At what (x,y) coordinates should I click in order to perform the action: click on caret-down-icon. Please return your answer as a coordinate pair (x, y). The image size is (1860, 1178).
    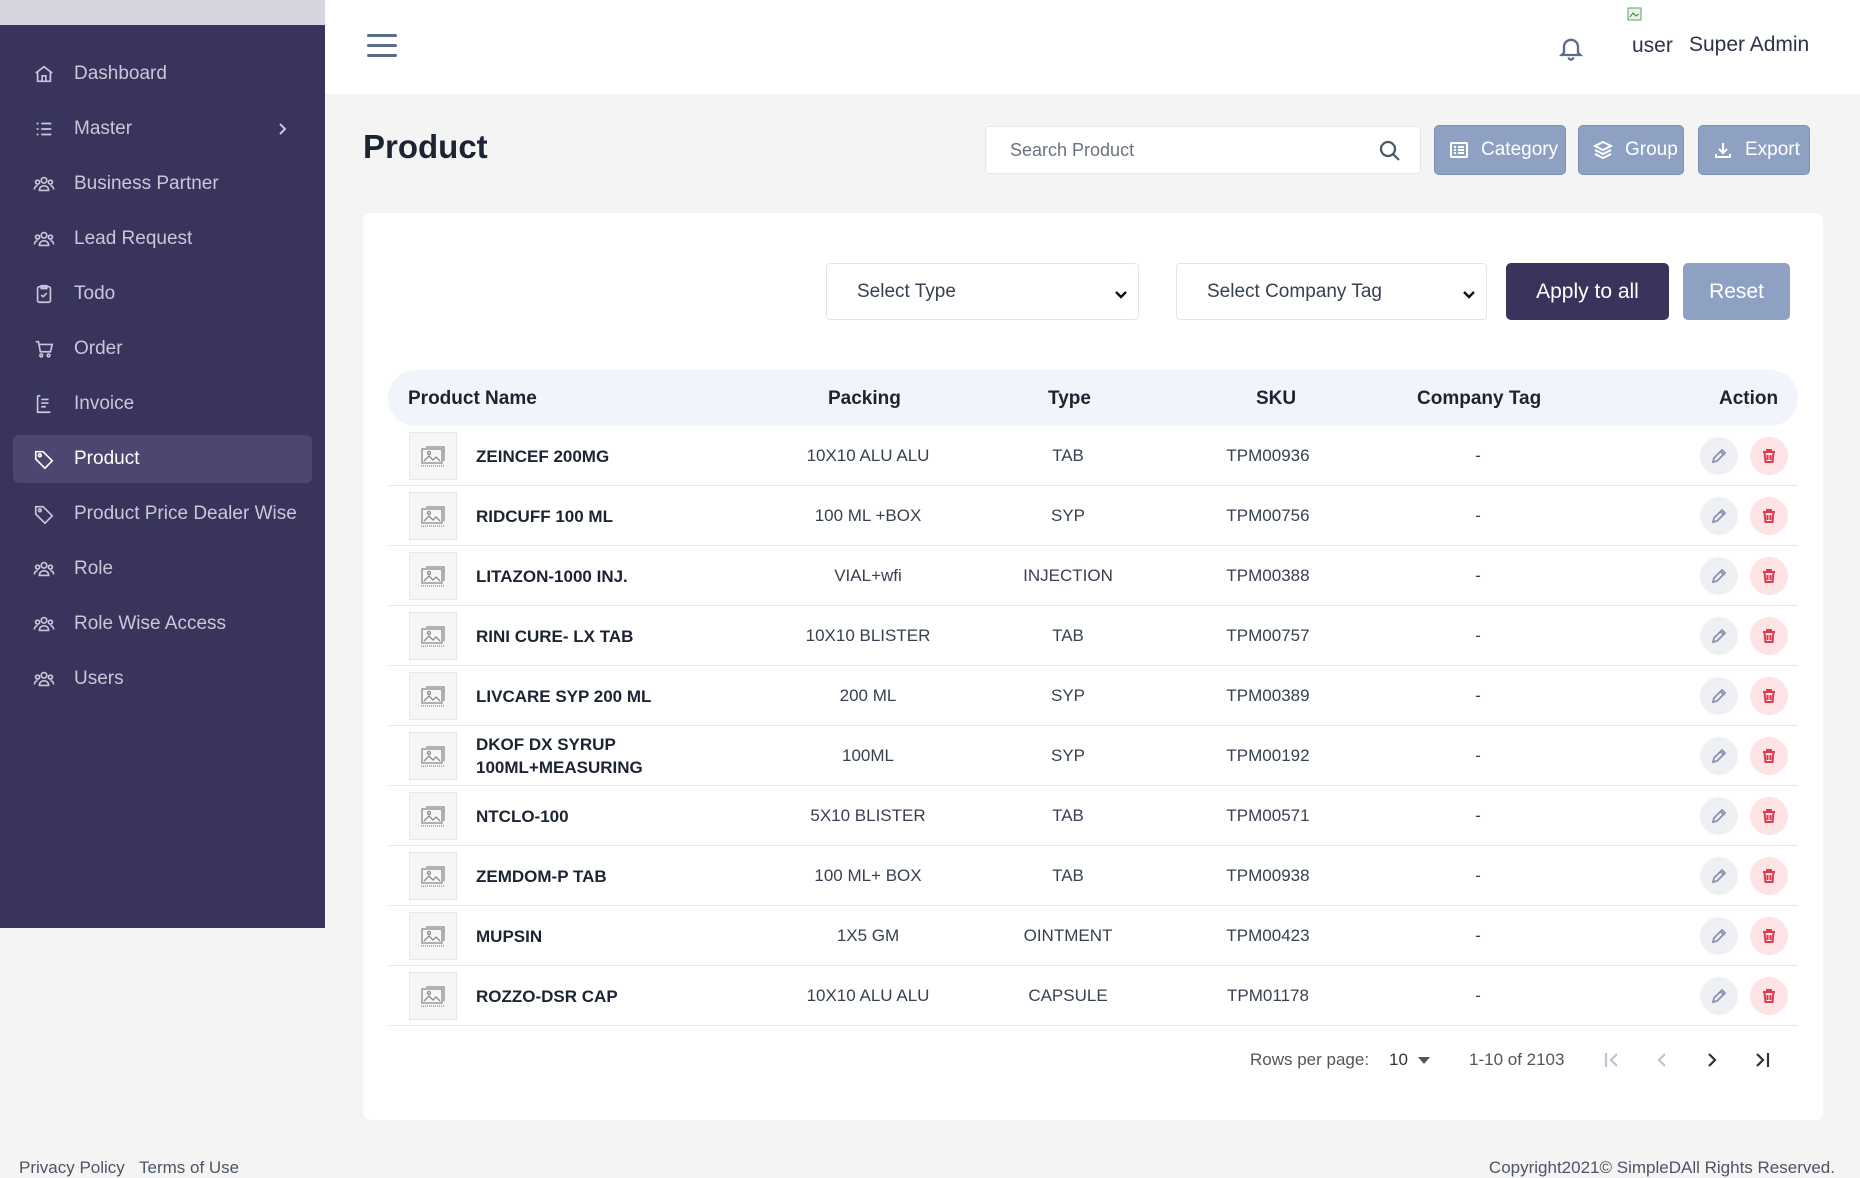
    Looking at the image, I should click on (1424, 1060).